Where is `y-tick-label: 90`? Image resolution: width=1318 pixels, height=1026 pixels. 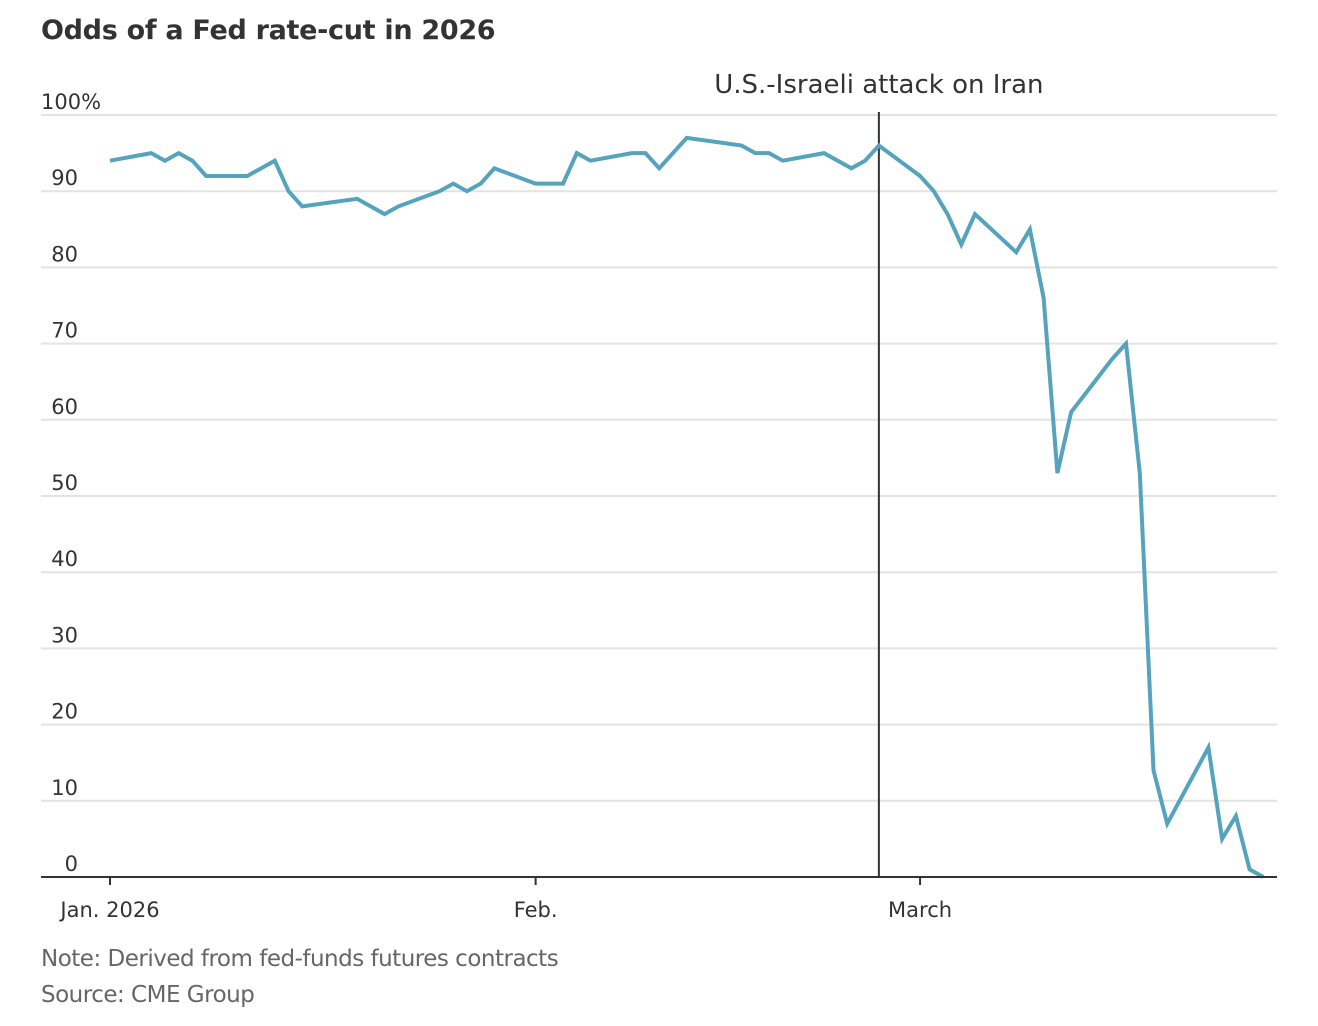
y-tick-label: 90 is located at coordinates (64, 178).